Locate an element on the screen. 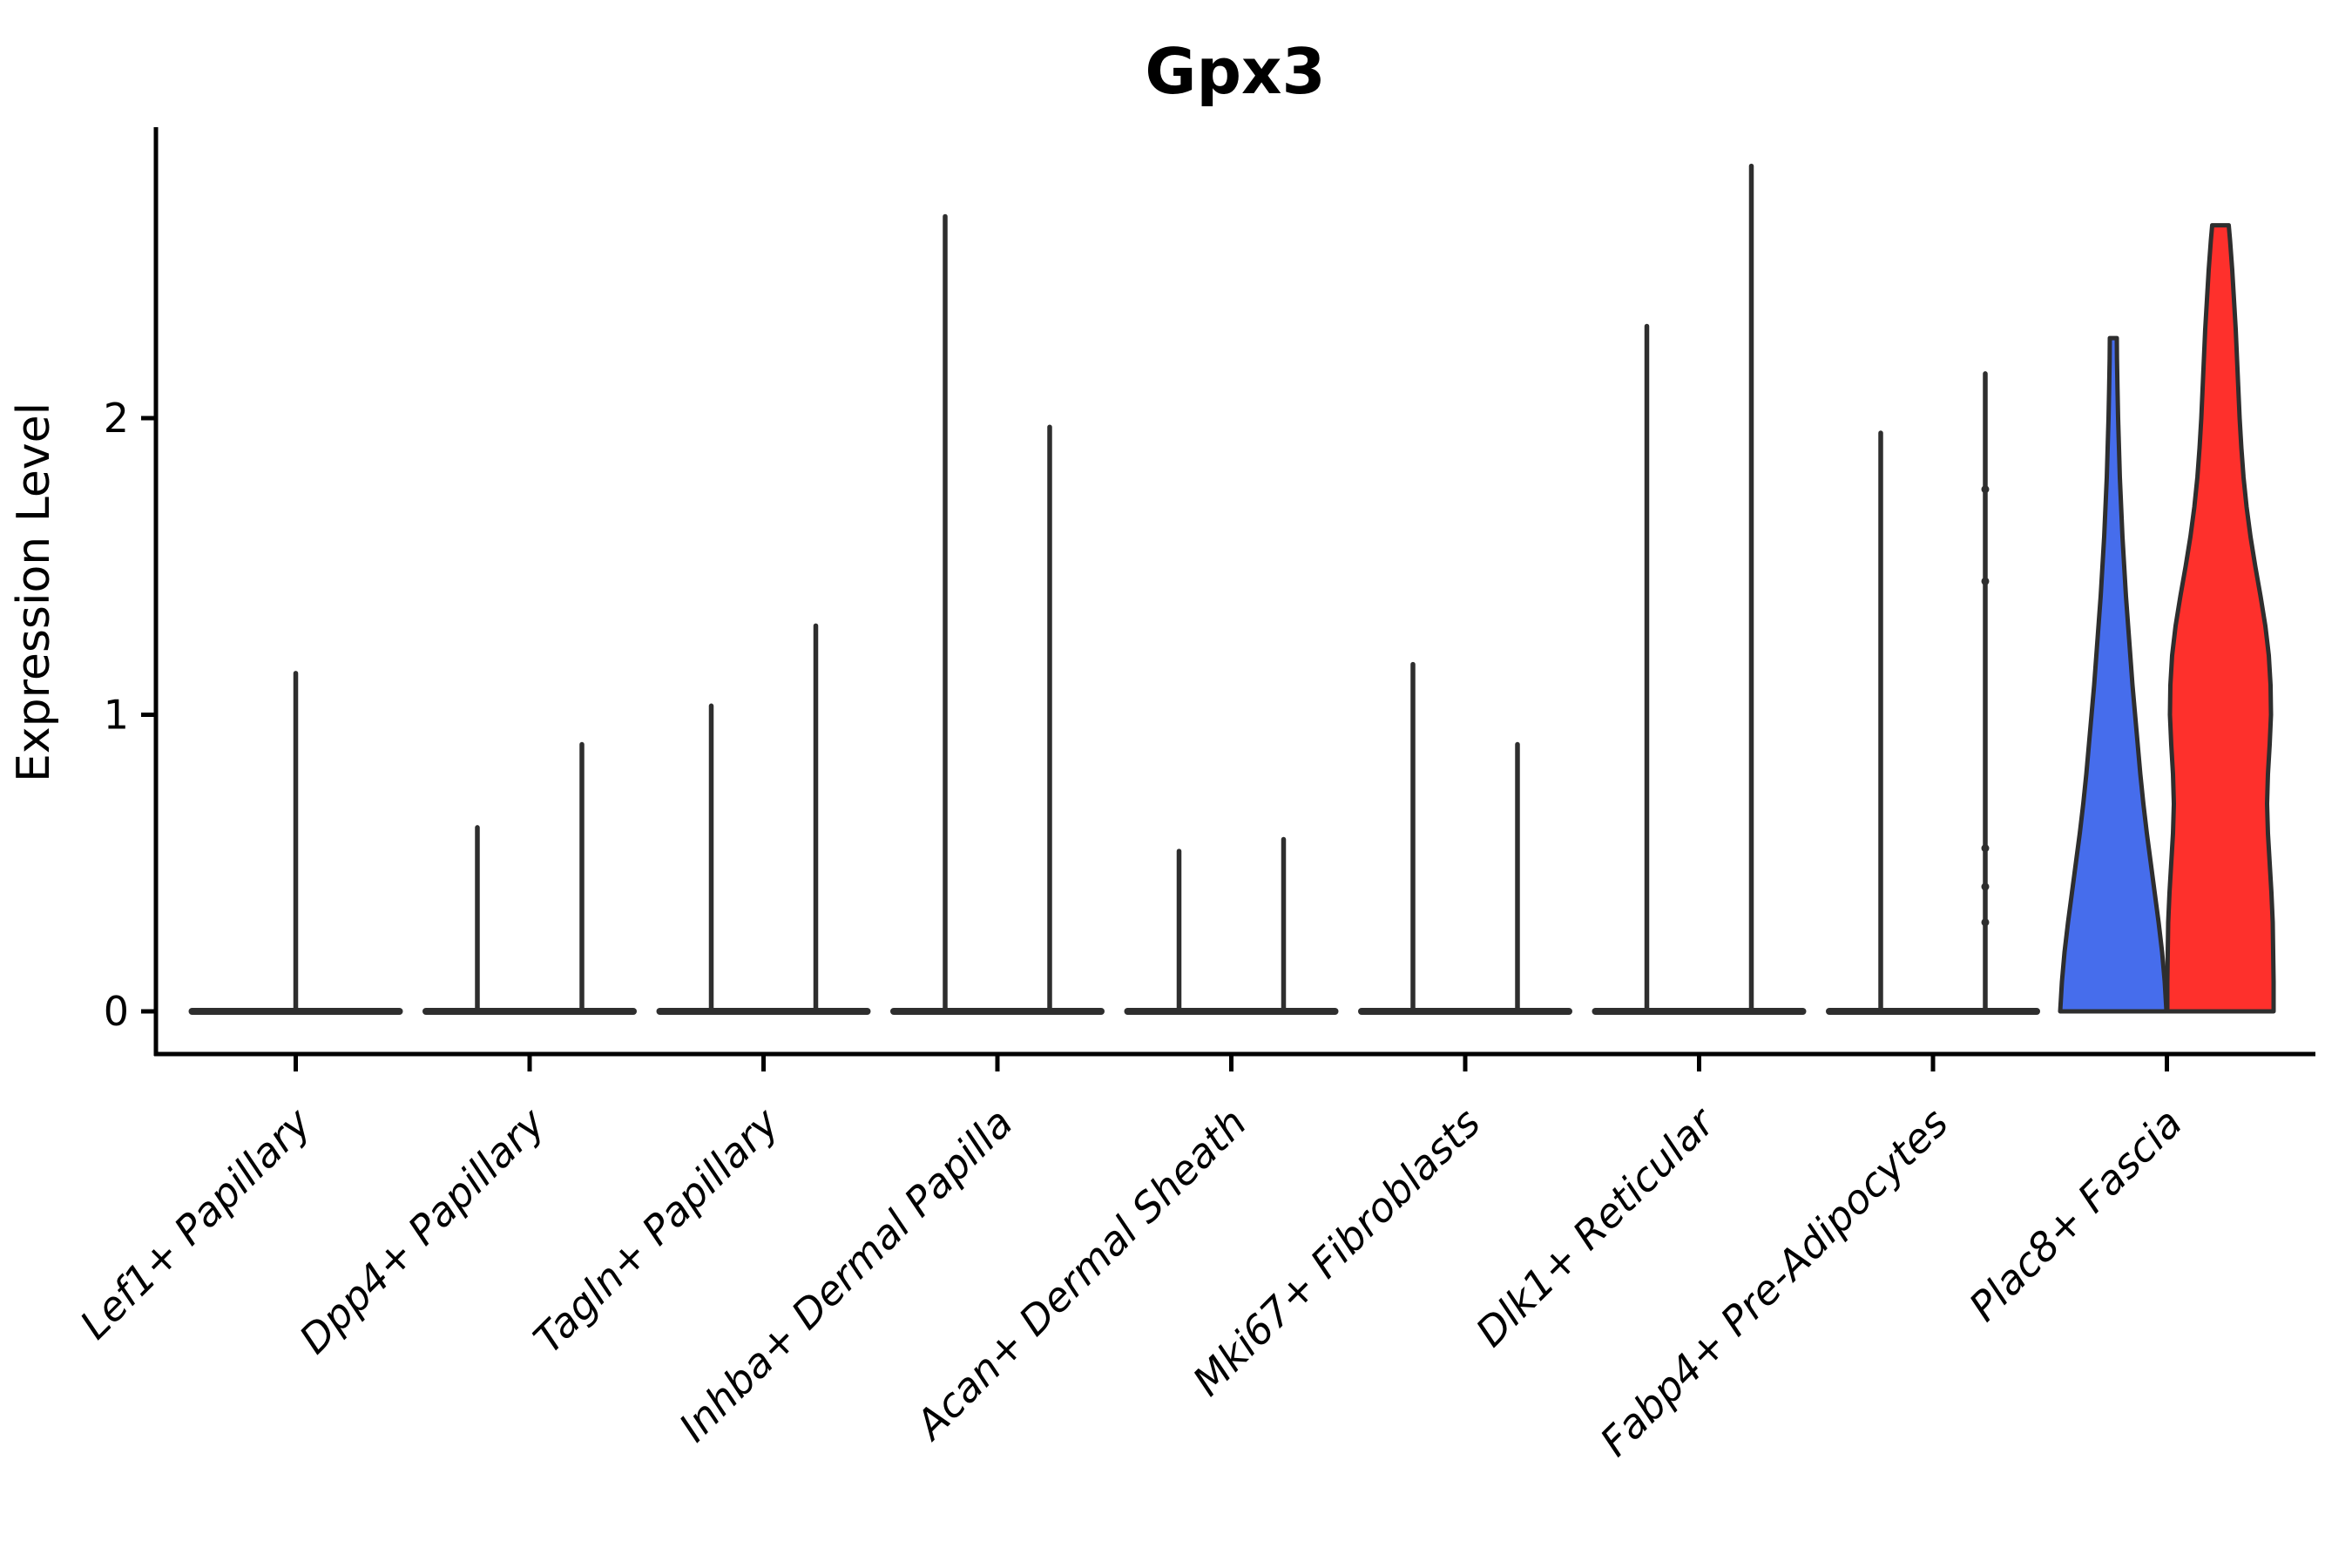 This screenshot has width=2352, height=1568. y-tick-label: 2 is located at coordinates (116, 418).